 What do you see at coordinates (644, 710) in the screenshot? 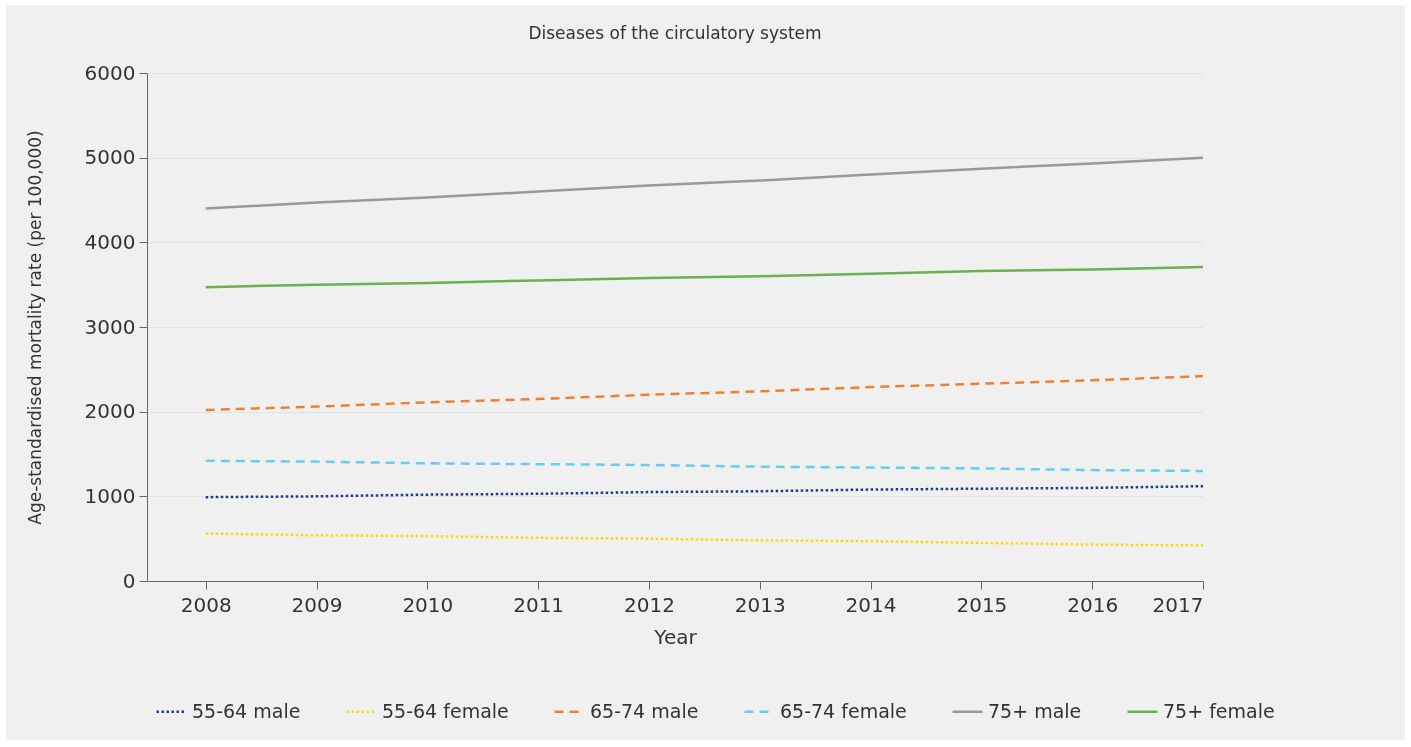
I see `legend-label: 65-74 male` at bounding box center [644, 710].